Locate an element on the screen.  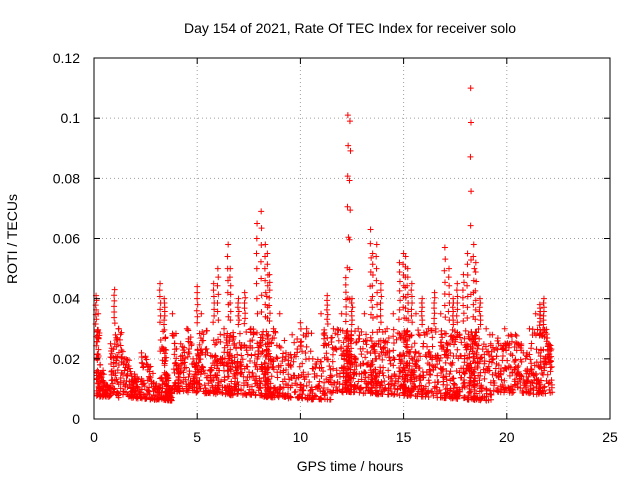
x-tick-label: 20 is located at coordinates (507, 437).